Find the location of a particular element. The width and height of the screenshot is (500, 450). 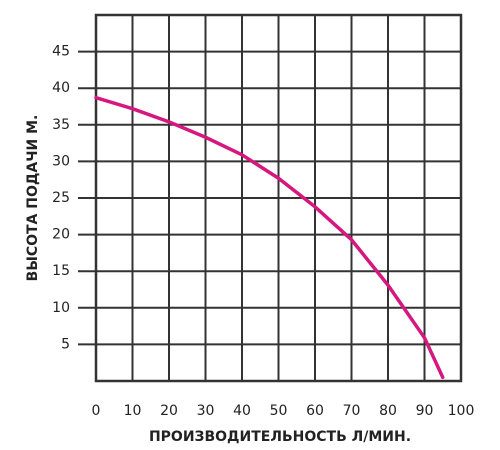

x-tick-label: 90 is located at coordinates (425, 411).